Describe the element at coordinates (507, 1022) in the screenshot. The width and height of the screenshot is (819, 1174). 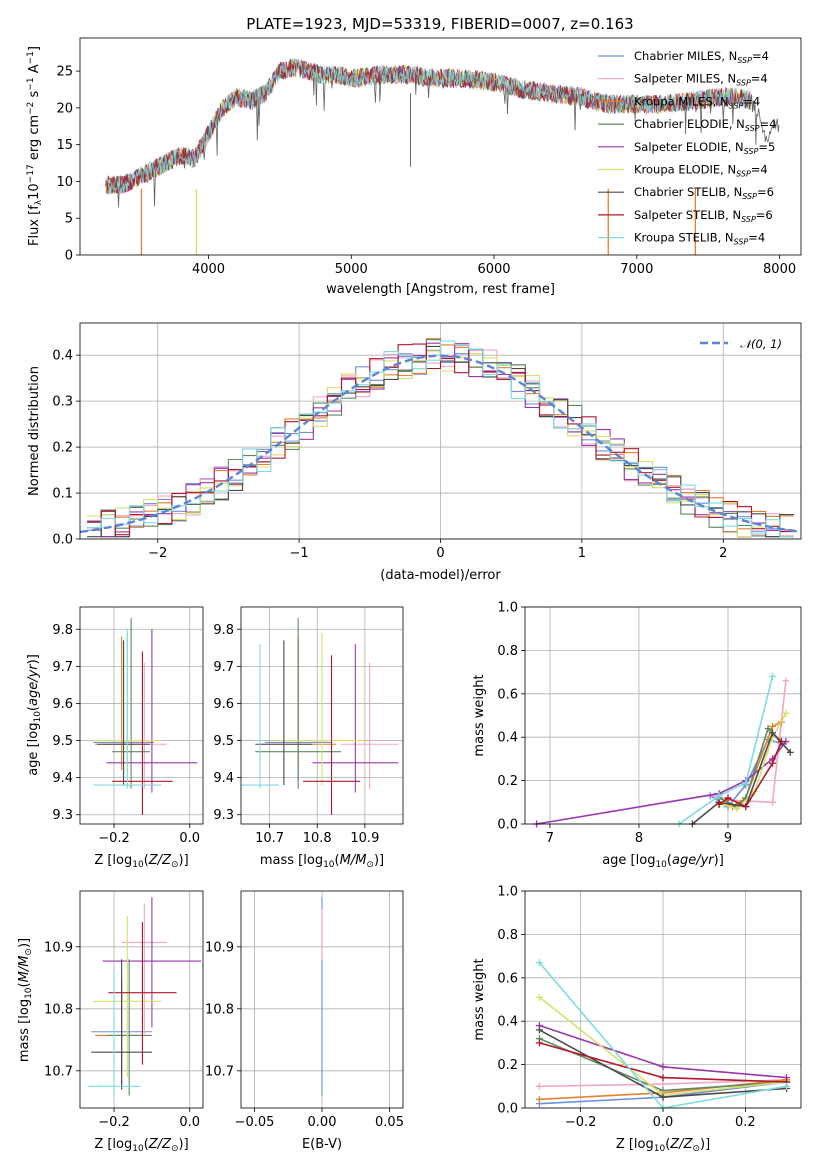
I see `y-tick-label: 0.4` at that location.